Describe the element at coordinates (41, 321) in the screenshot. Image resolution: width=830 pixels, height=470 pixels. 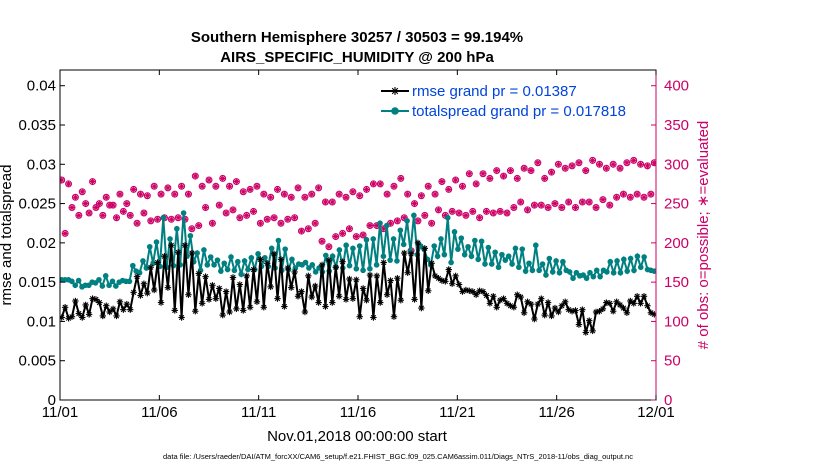
I see `left-tick-label: 0.01` at that location.